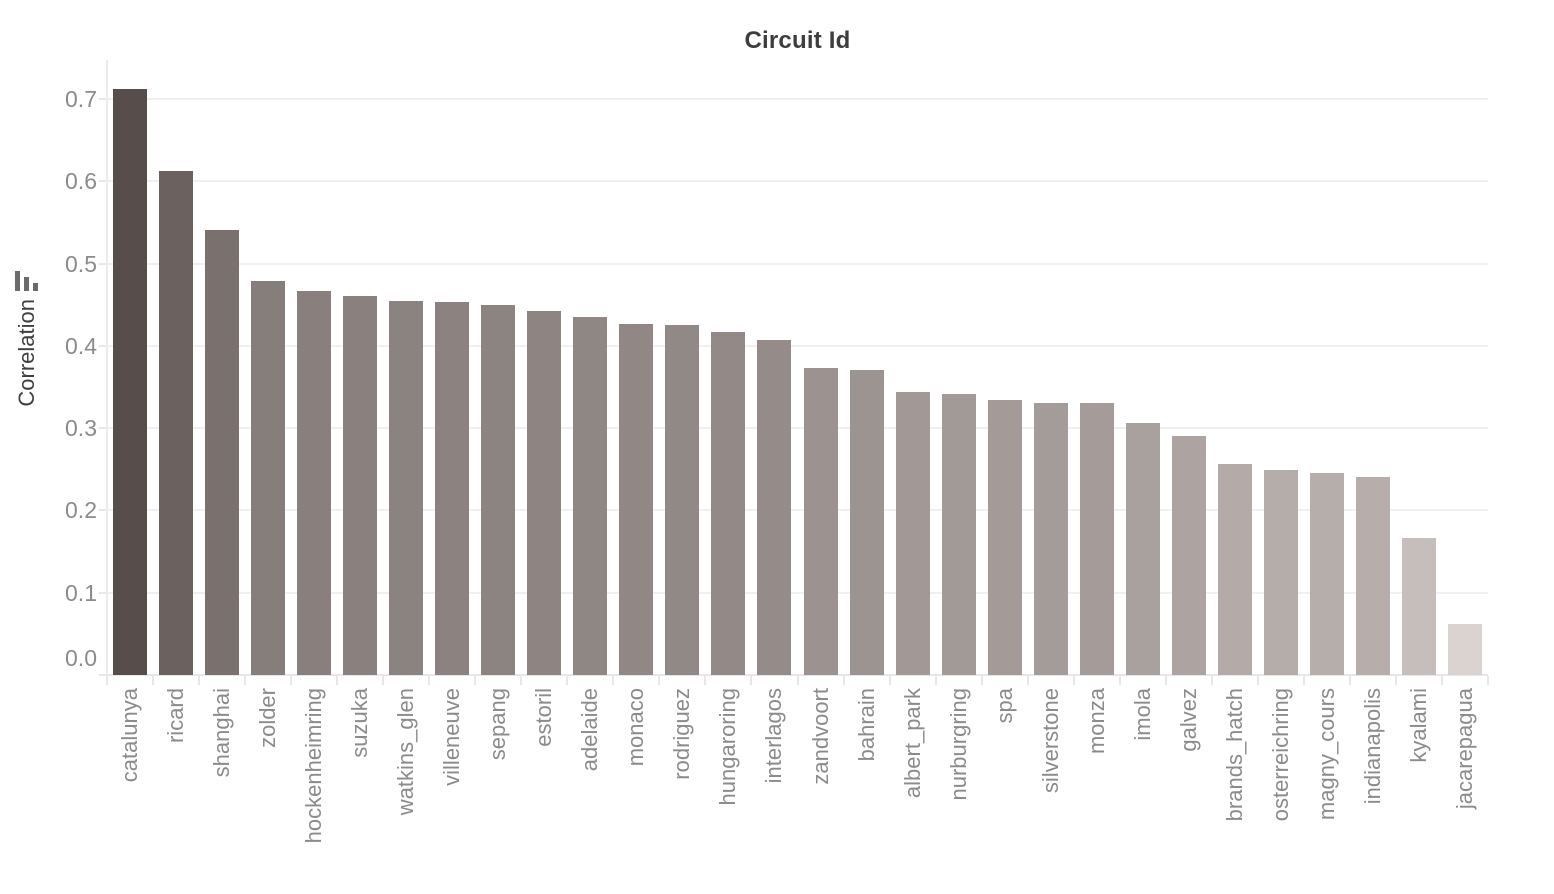 Image resolution: width=1554 pixels, height=894 pixels. Describe the element at coordinates (1372, 746) in the screenshot. I see `x-tick-label: indianapolis` at that location.